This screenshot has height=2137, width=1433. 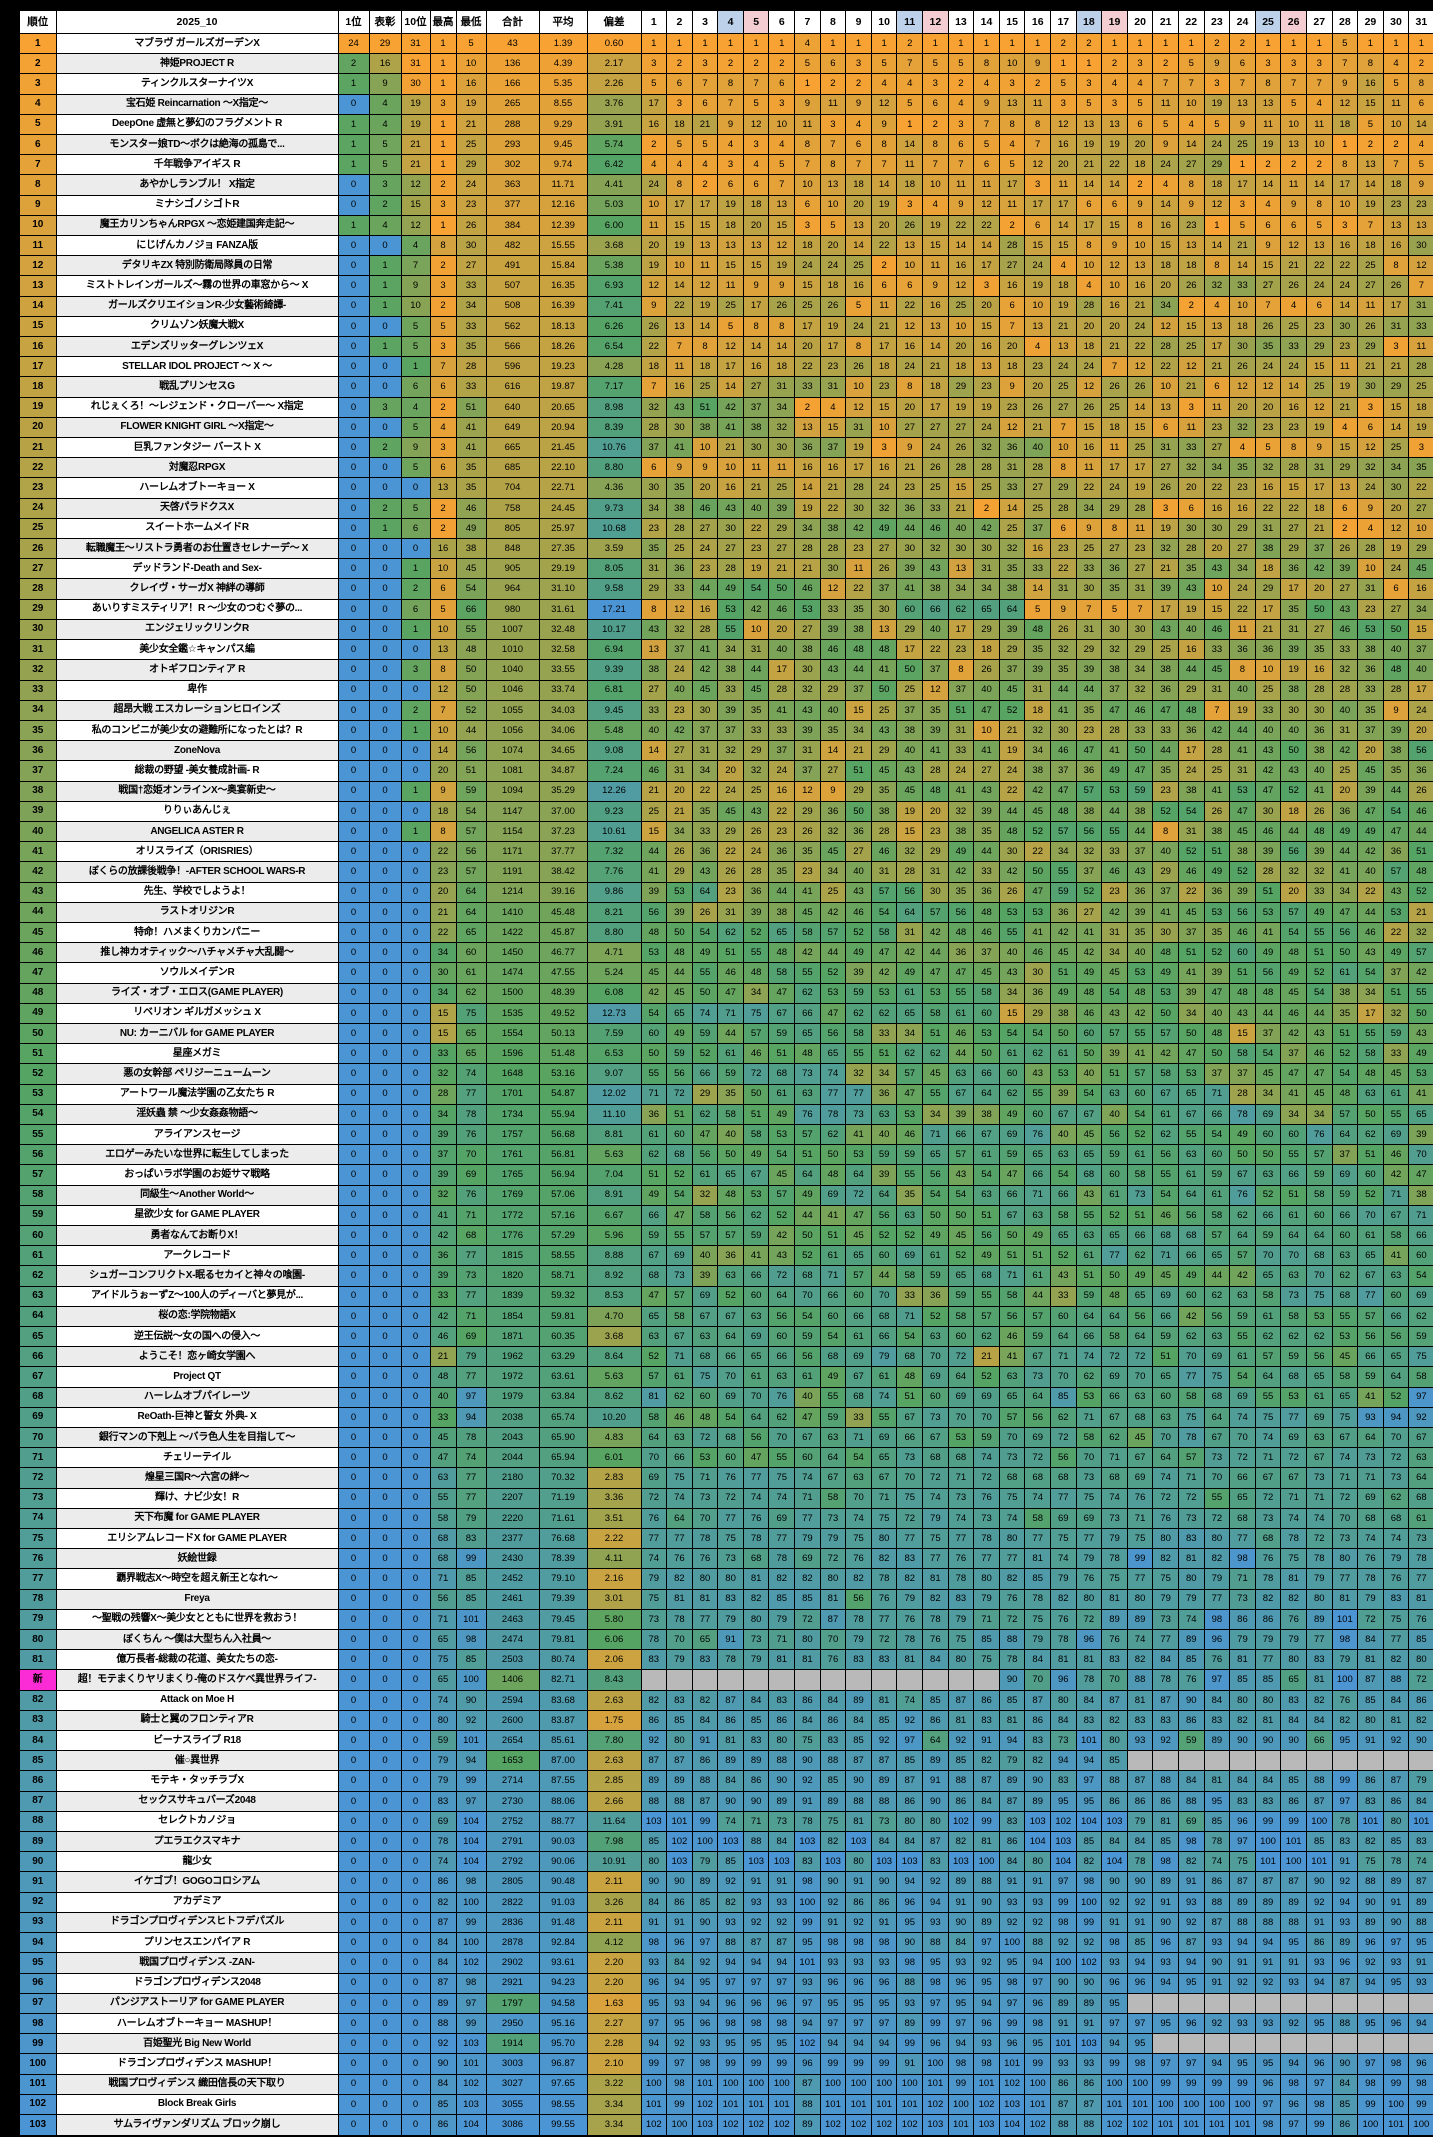 What do you see at coordinates (1370, 1458) in the screenshot?
I see `day-cell: 73` at bounding box center [1370, 1458].